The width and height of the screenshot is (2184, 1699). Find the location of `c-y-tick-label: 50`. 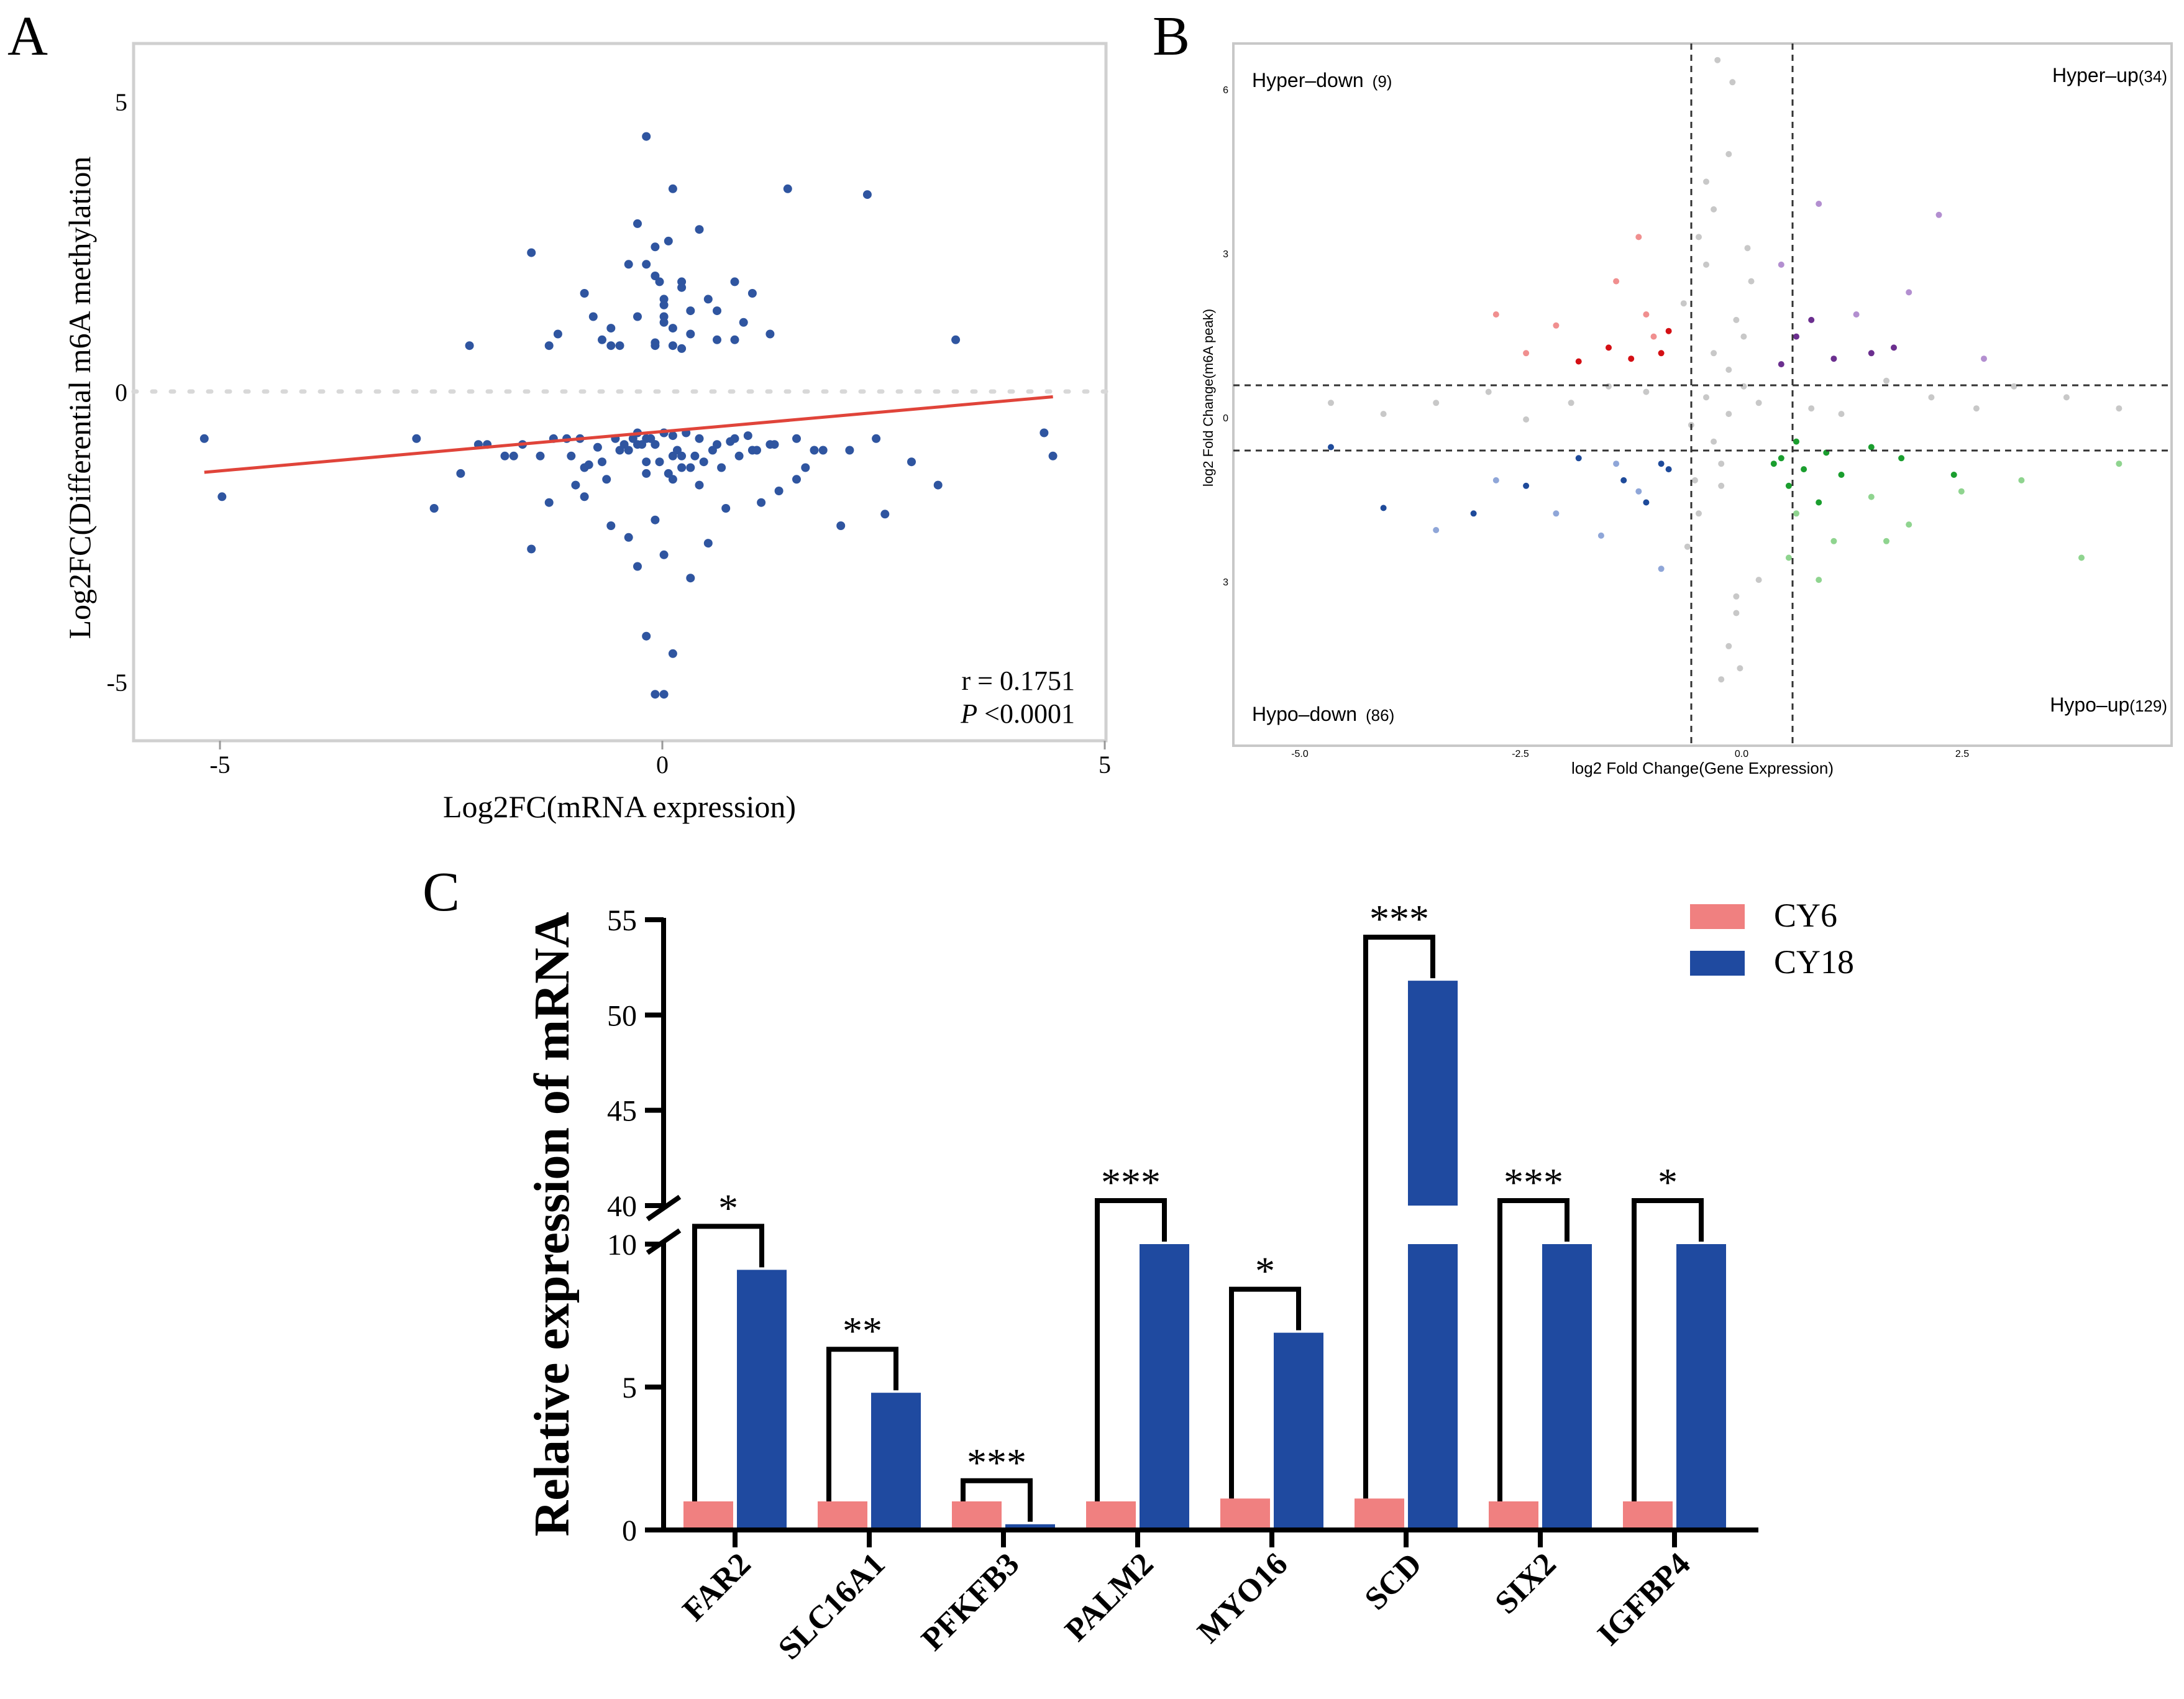

c-y-tick-label: 50 is located at coordinates (622, 1016).